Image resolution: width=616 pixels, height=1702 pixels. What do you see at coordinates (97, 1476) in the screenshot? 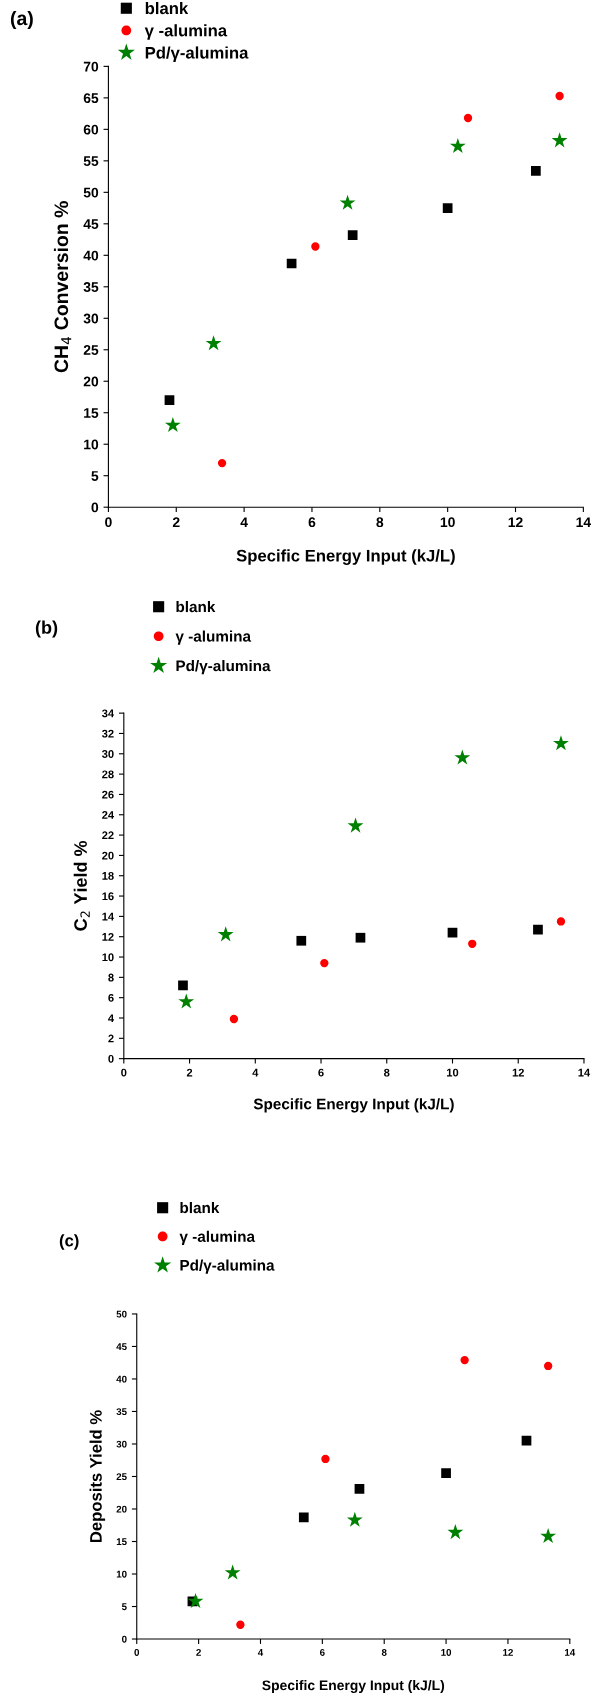
I see `y-axis-title: Deposits Yield %` at bounding box center [97, 1476].